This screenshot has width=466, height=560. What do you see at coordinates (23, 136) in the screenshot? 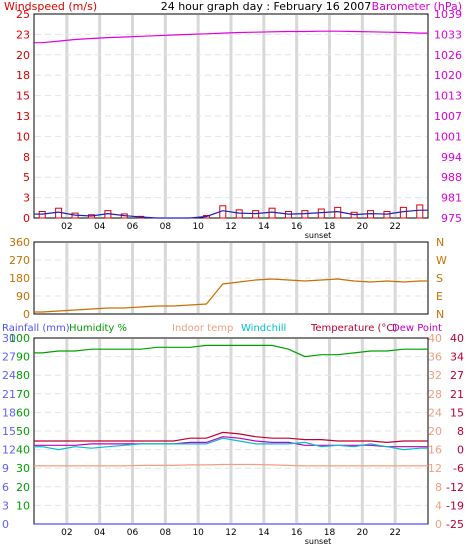
I see `windspeed-tick-label: 10` at bounding box center [23, 136].